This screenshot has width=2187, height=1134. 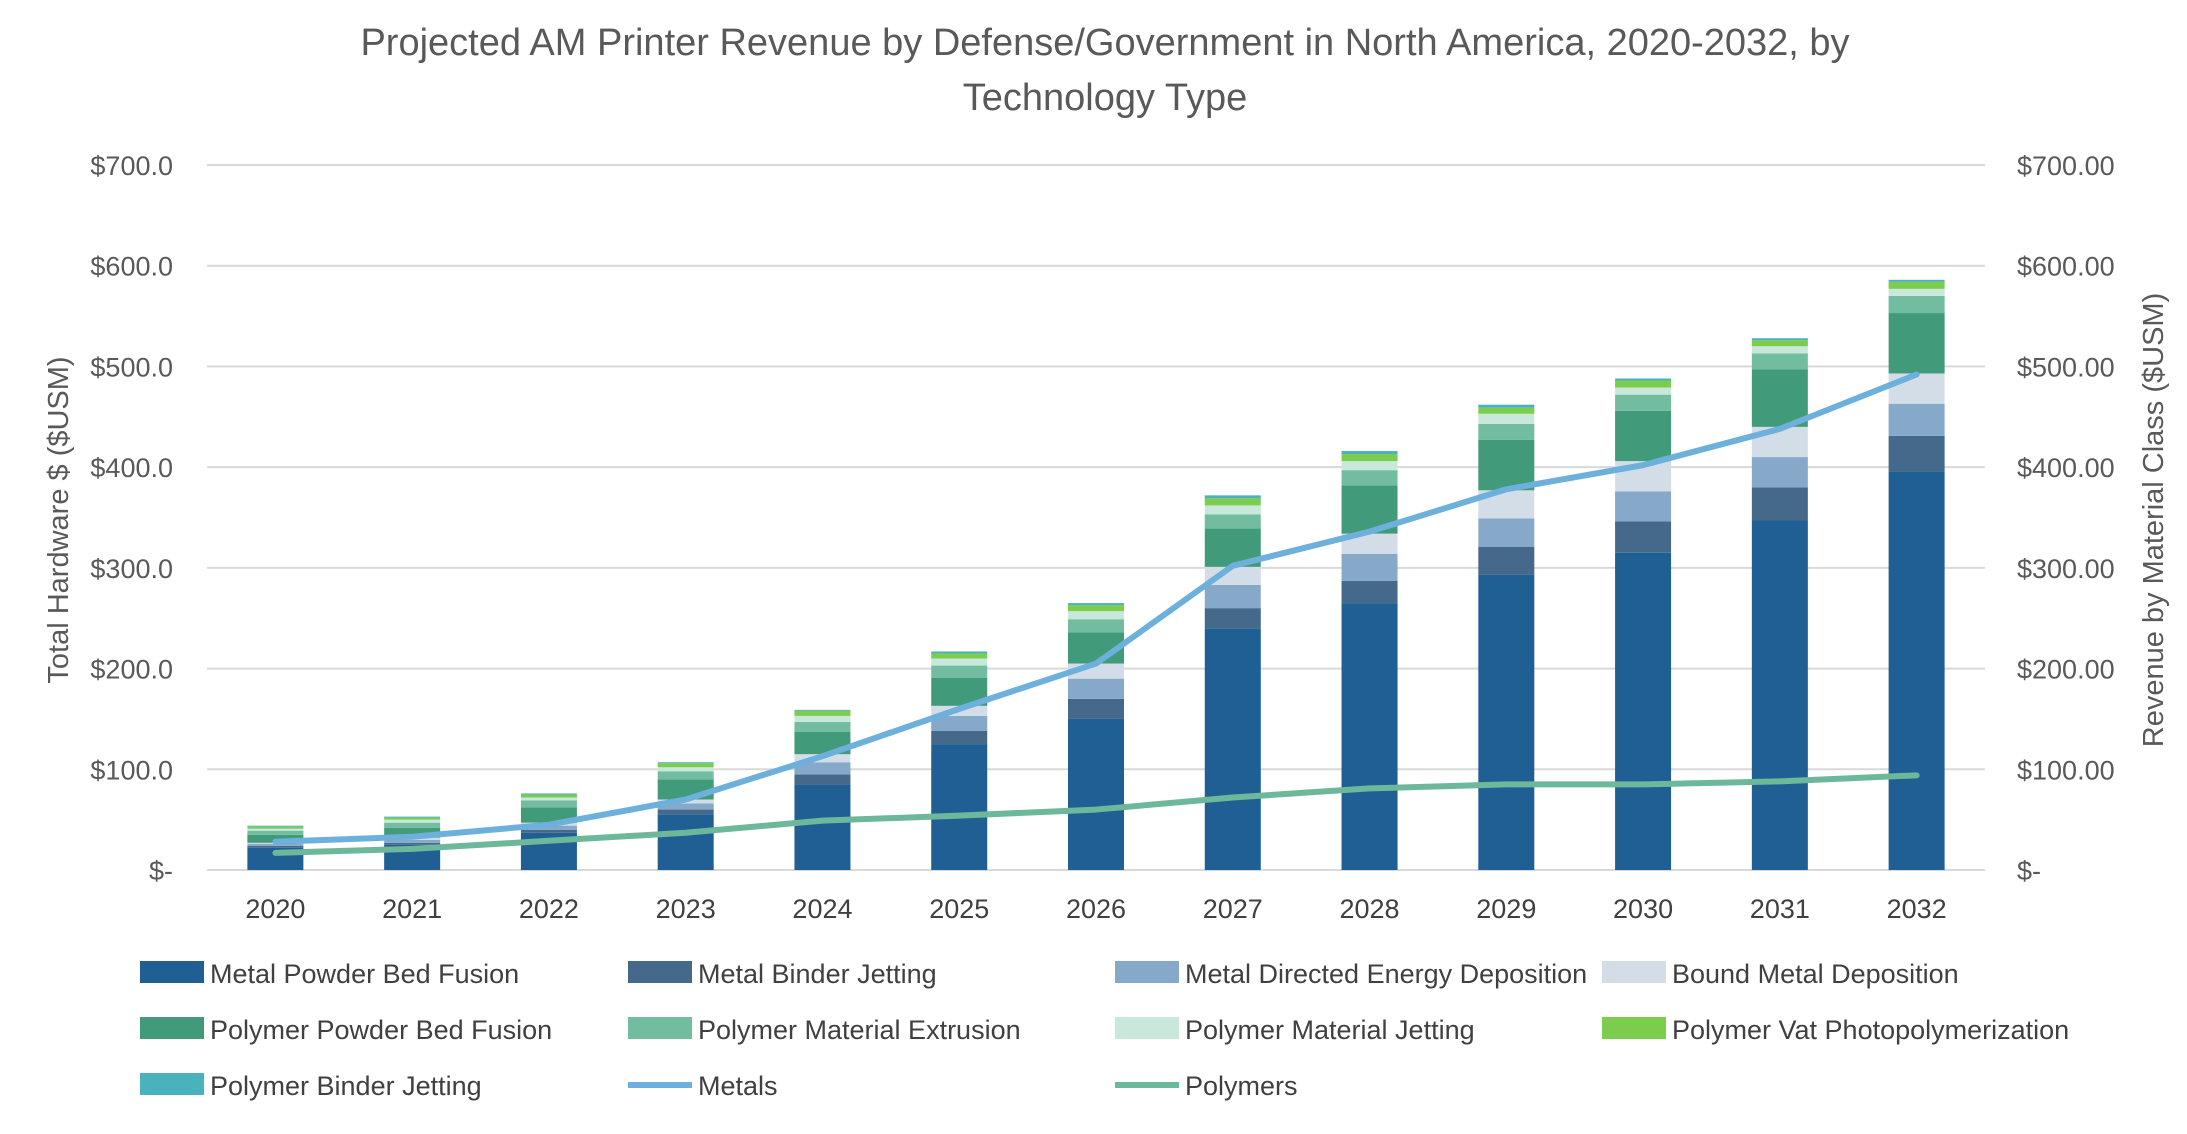 What do you see at coordinates (2066, 569) in the screenshot?
I see `y-right-tick-label: $300.00` at bounding box center [2066, 569].